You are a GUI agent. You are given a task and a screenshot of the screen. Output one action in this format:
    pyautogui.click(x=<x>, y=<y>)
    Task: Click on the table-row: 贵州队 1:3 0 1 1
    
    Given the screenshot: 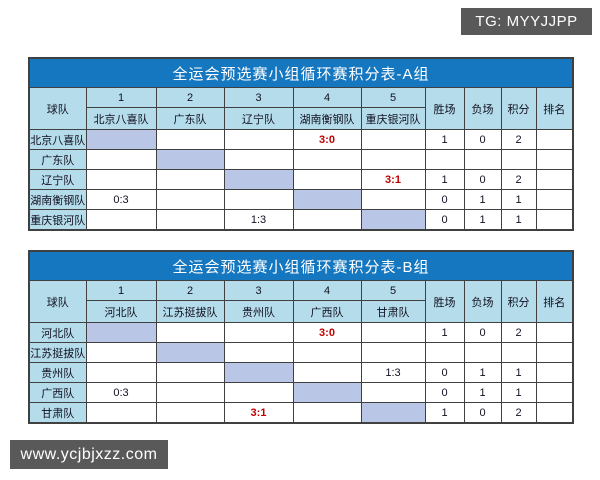 What is the action you would take?
    pyautogui.click(x=301, y=372)
    